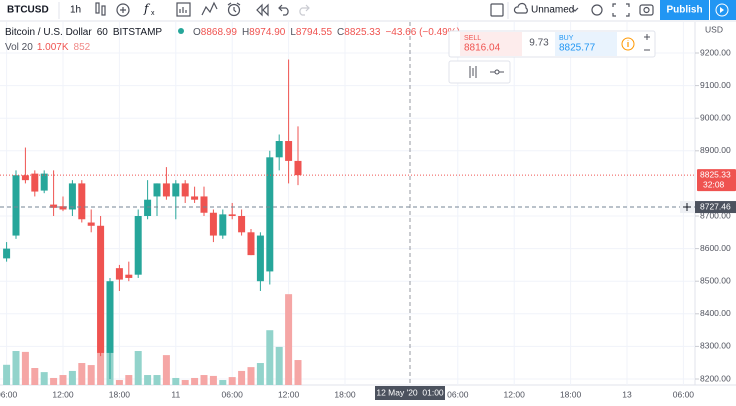  I want to click on y-tick-label: 8500.00, so click(715, 280).